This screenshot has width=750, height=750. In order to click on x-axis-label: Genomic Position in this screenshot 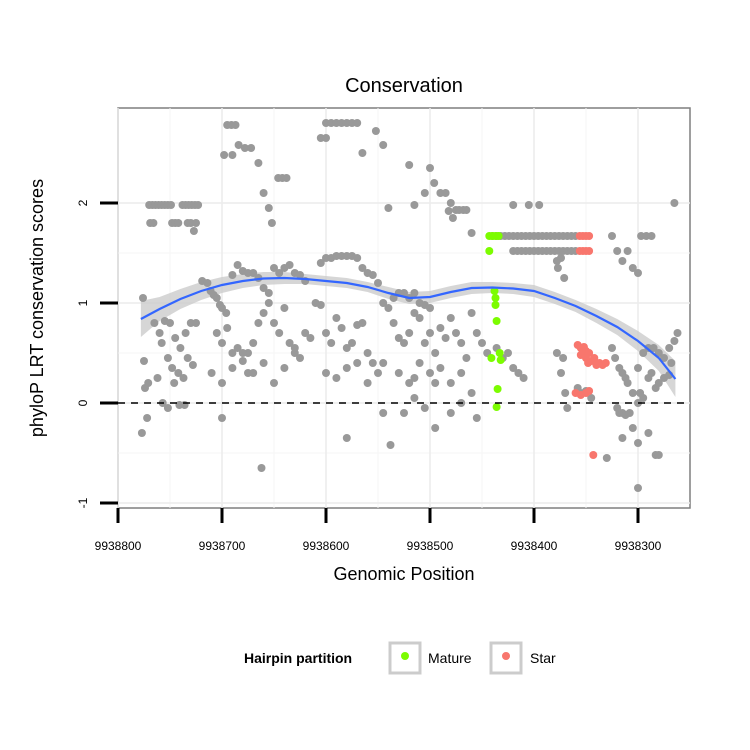, I will do `click(403, 574)`.